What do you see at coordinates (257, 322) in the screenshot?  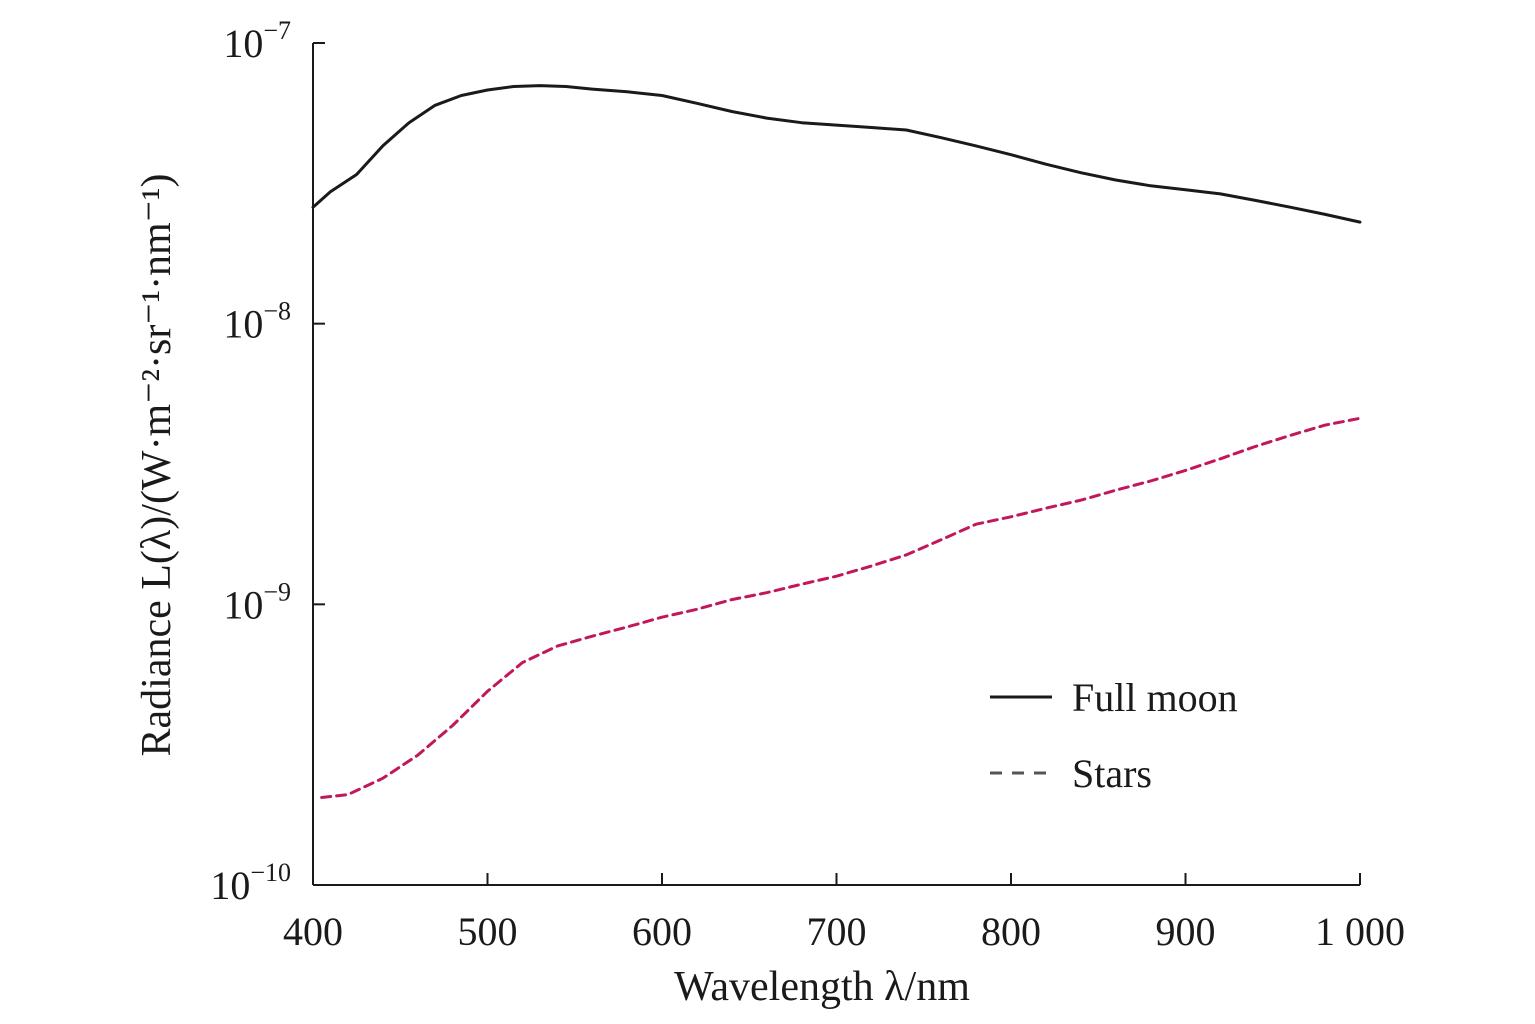 I see `y-tick-label: 10⁻⁸` at bounding box center [257, 322].